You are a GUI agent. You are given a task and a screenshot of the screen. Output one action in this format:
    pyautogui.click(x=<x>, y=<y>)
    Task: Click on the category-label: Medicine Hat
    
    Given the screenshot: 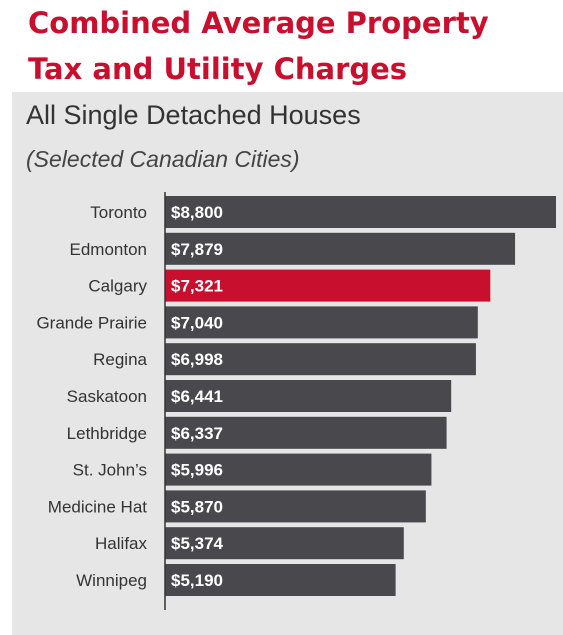 What is the action you would take?
    pyautogui.click(x=97, y=506)
    